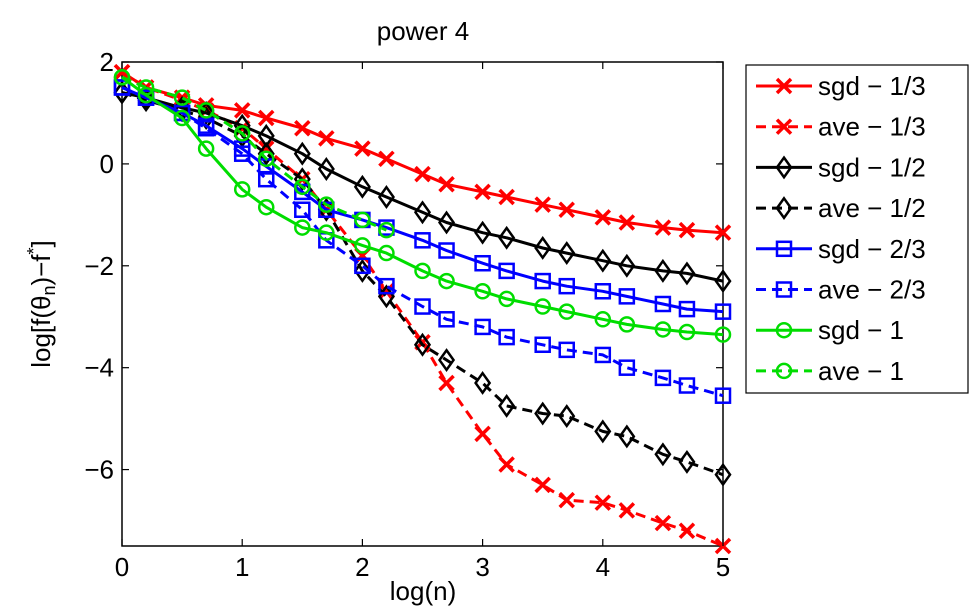  I want to click on y-tick-label: 2, so click(107, 62).